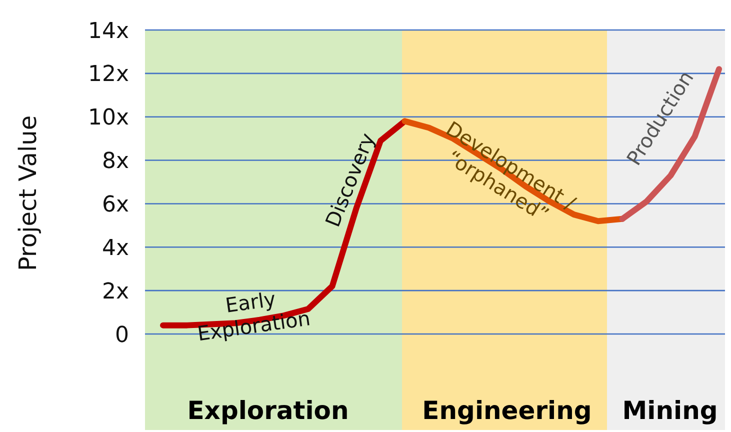  Describe the element at coordinates (670, 410) in the screenshot. I see `text: Mining` at that location.